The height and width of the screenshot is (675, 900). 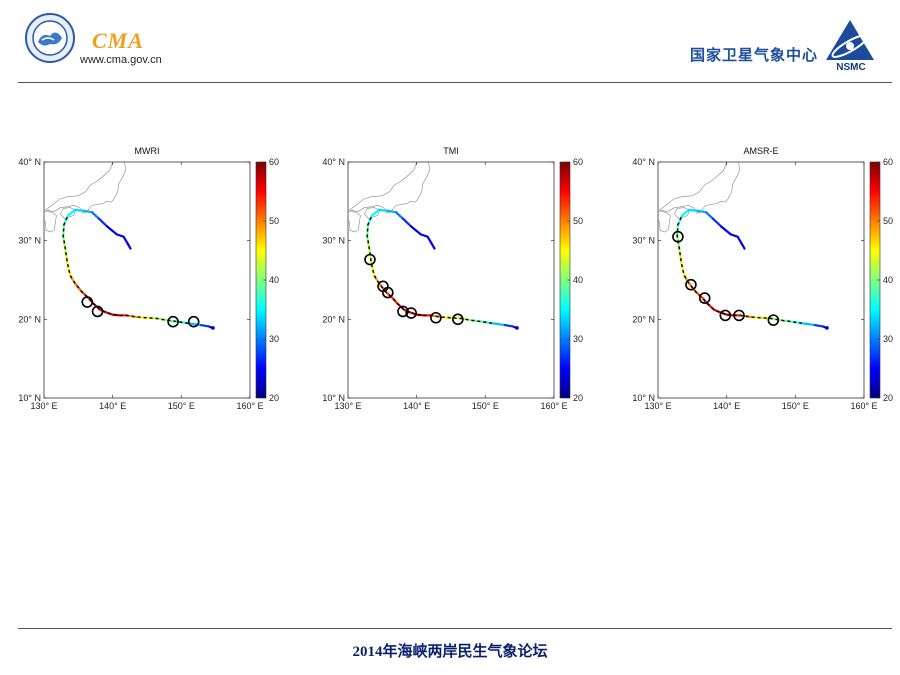 What do you see at coordinates (851, 67) in the screenshot?
I see `nsmc-label: NSMC` at bounding box center [851, 67].